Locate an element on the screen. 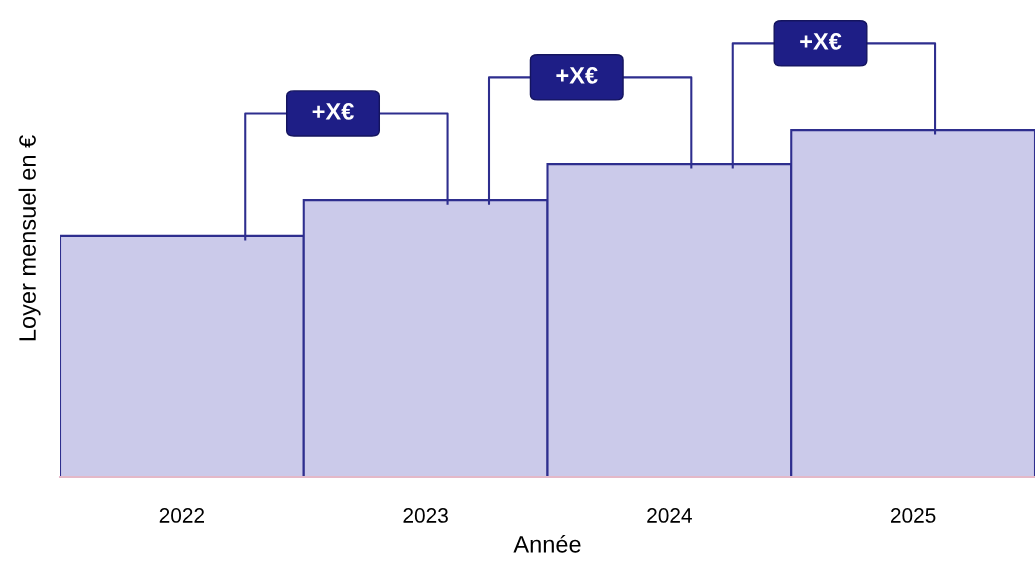  x-tick-label: 2023 is located at coordinates (425, 515).